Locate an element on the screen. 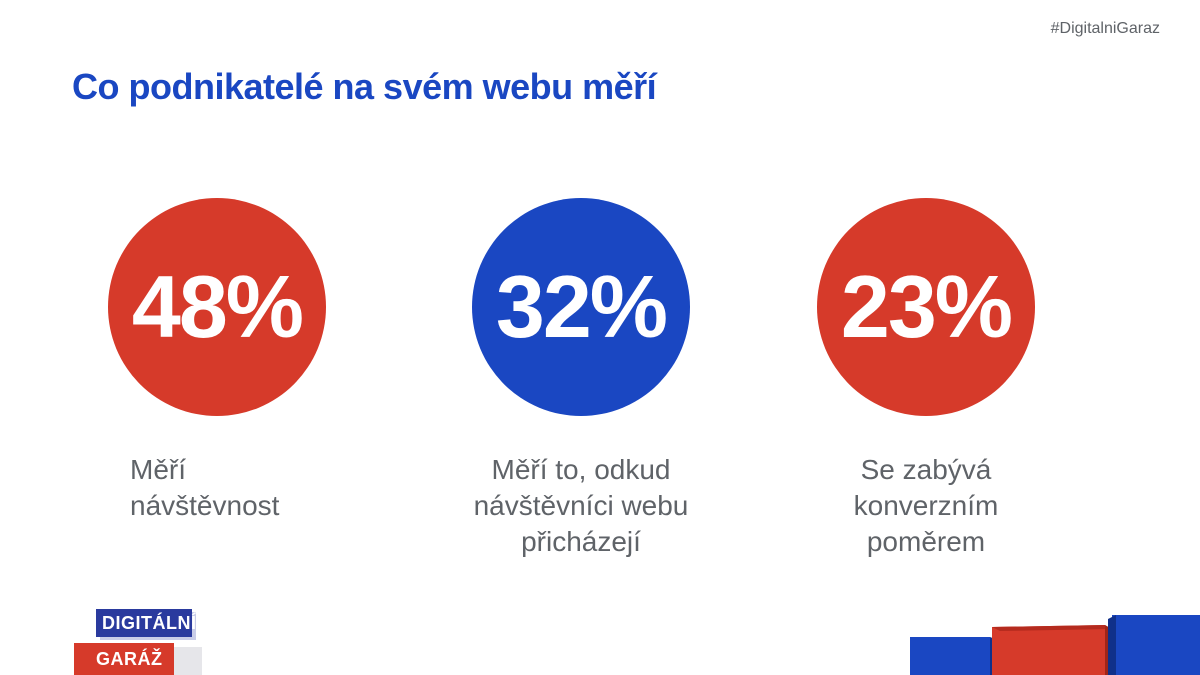 Image resolution: width=1200 pixels, height=675 pixels. stat-value: 32% is located at coordinates (581, 306).